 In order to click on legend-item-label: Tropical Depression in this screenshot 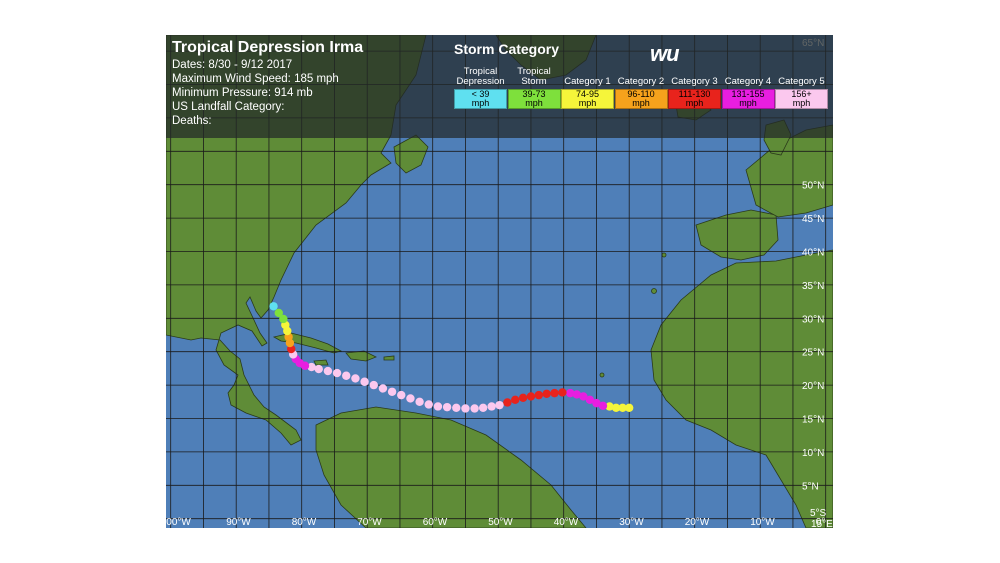, I will do `click(480, 76)`.